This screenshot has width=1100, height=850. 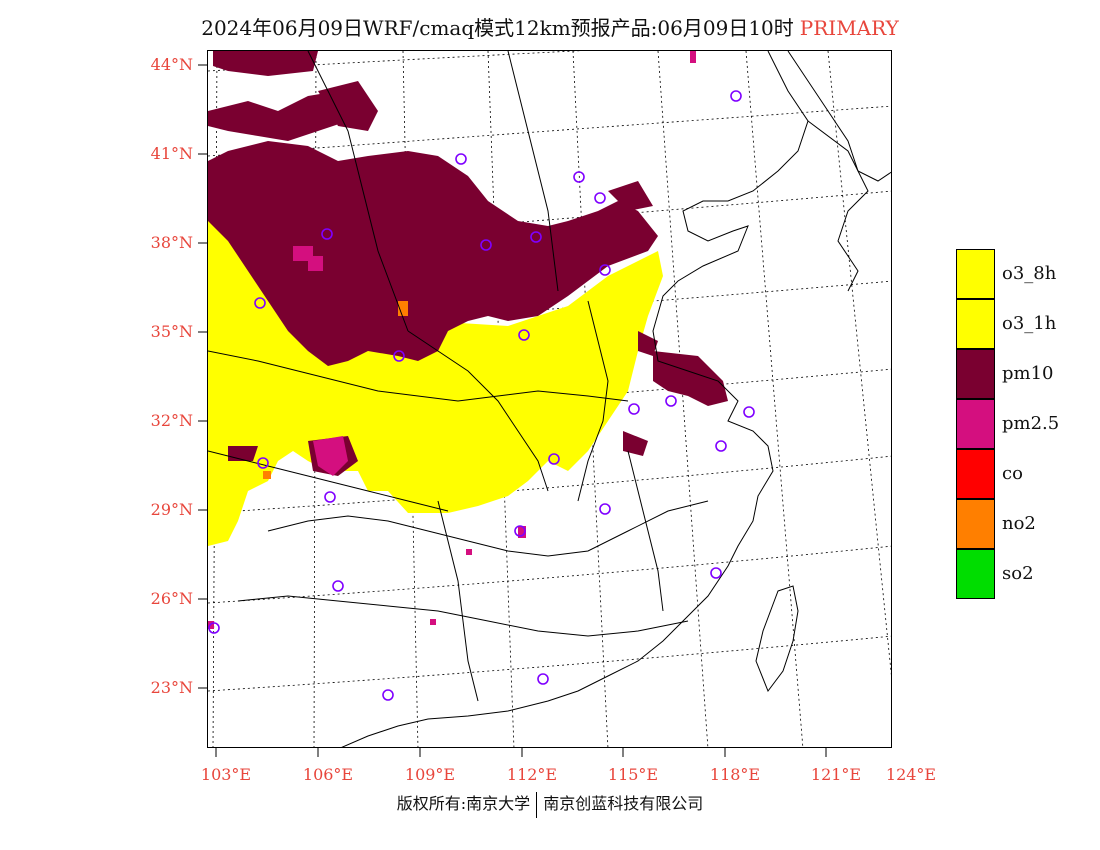 What do you see at coordinates (430, 774) in the screenshot?
I see `lon-label-109: 109°E` at bounding box center [430, 774].